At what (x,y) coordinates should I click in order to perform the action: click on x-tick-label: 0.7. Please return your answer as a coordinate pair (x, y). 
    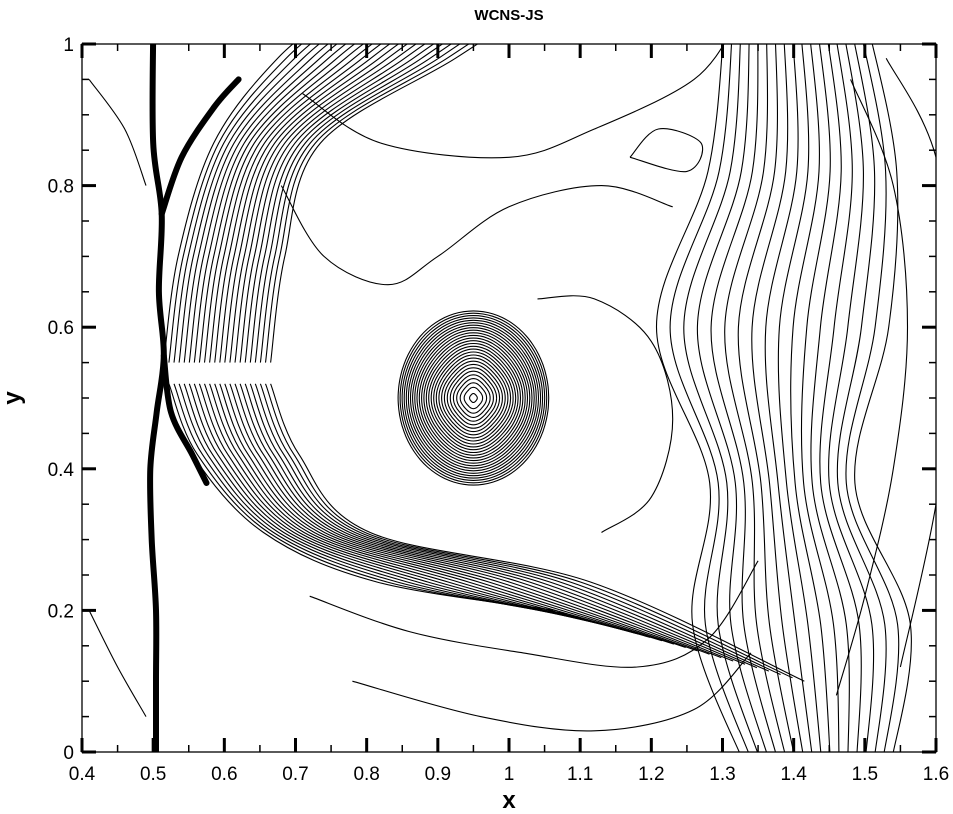
    Looking at the image, I should click on (295, 774).